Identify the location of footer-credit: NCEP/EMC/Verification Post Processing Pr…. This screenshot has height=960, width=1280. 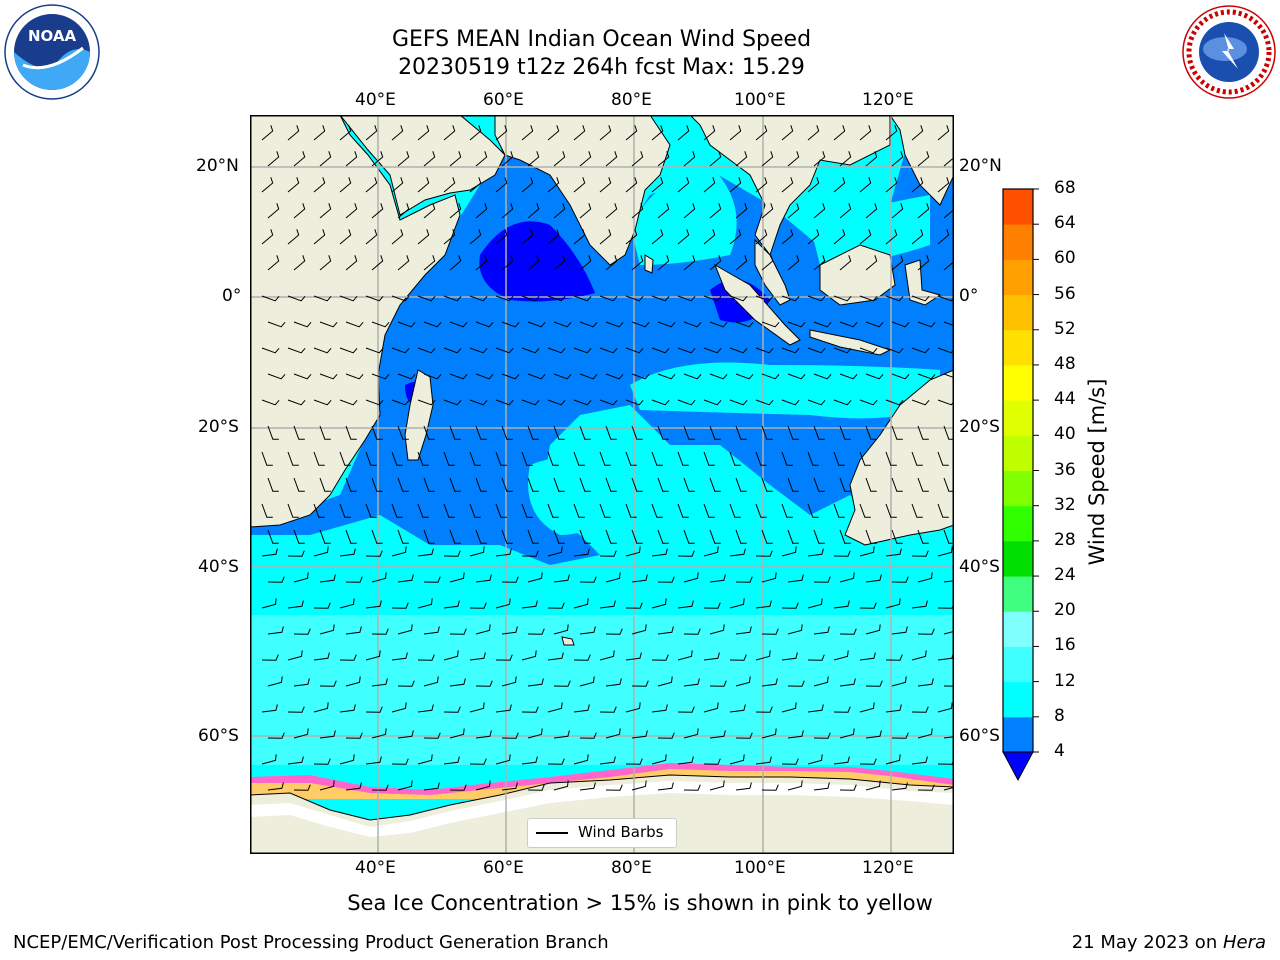
(311, 942).